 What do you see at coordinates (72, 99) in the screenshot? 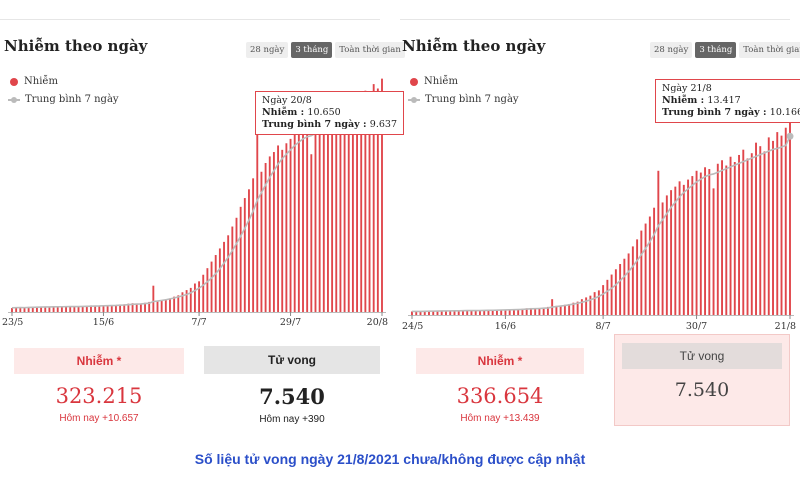
I see `legend-label: Trung bình 7 ngày` at bounding box center [72, 99].